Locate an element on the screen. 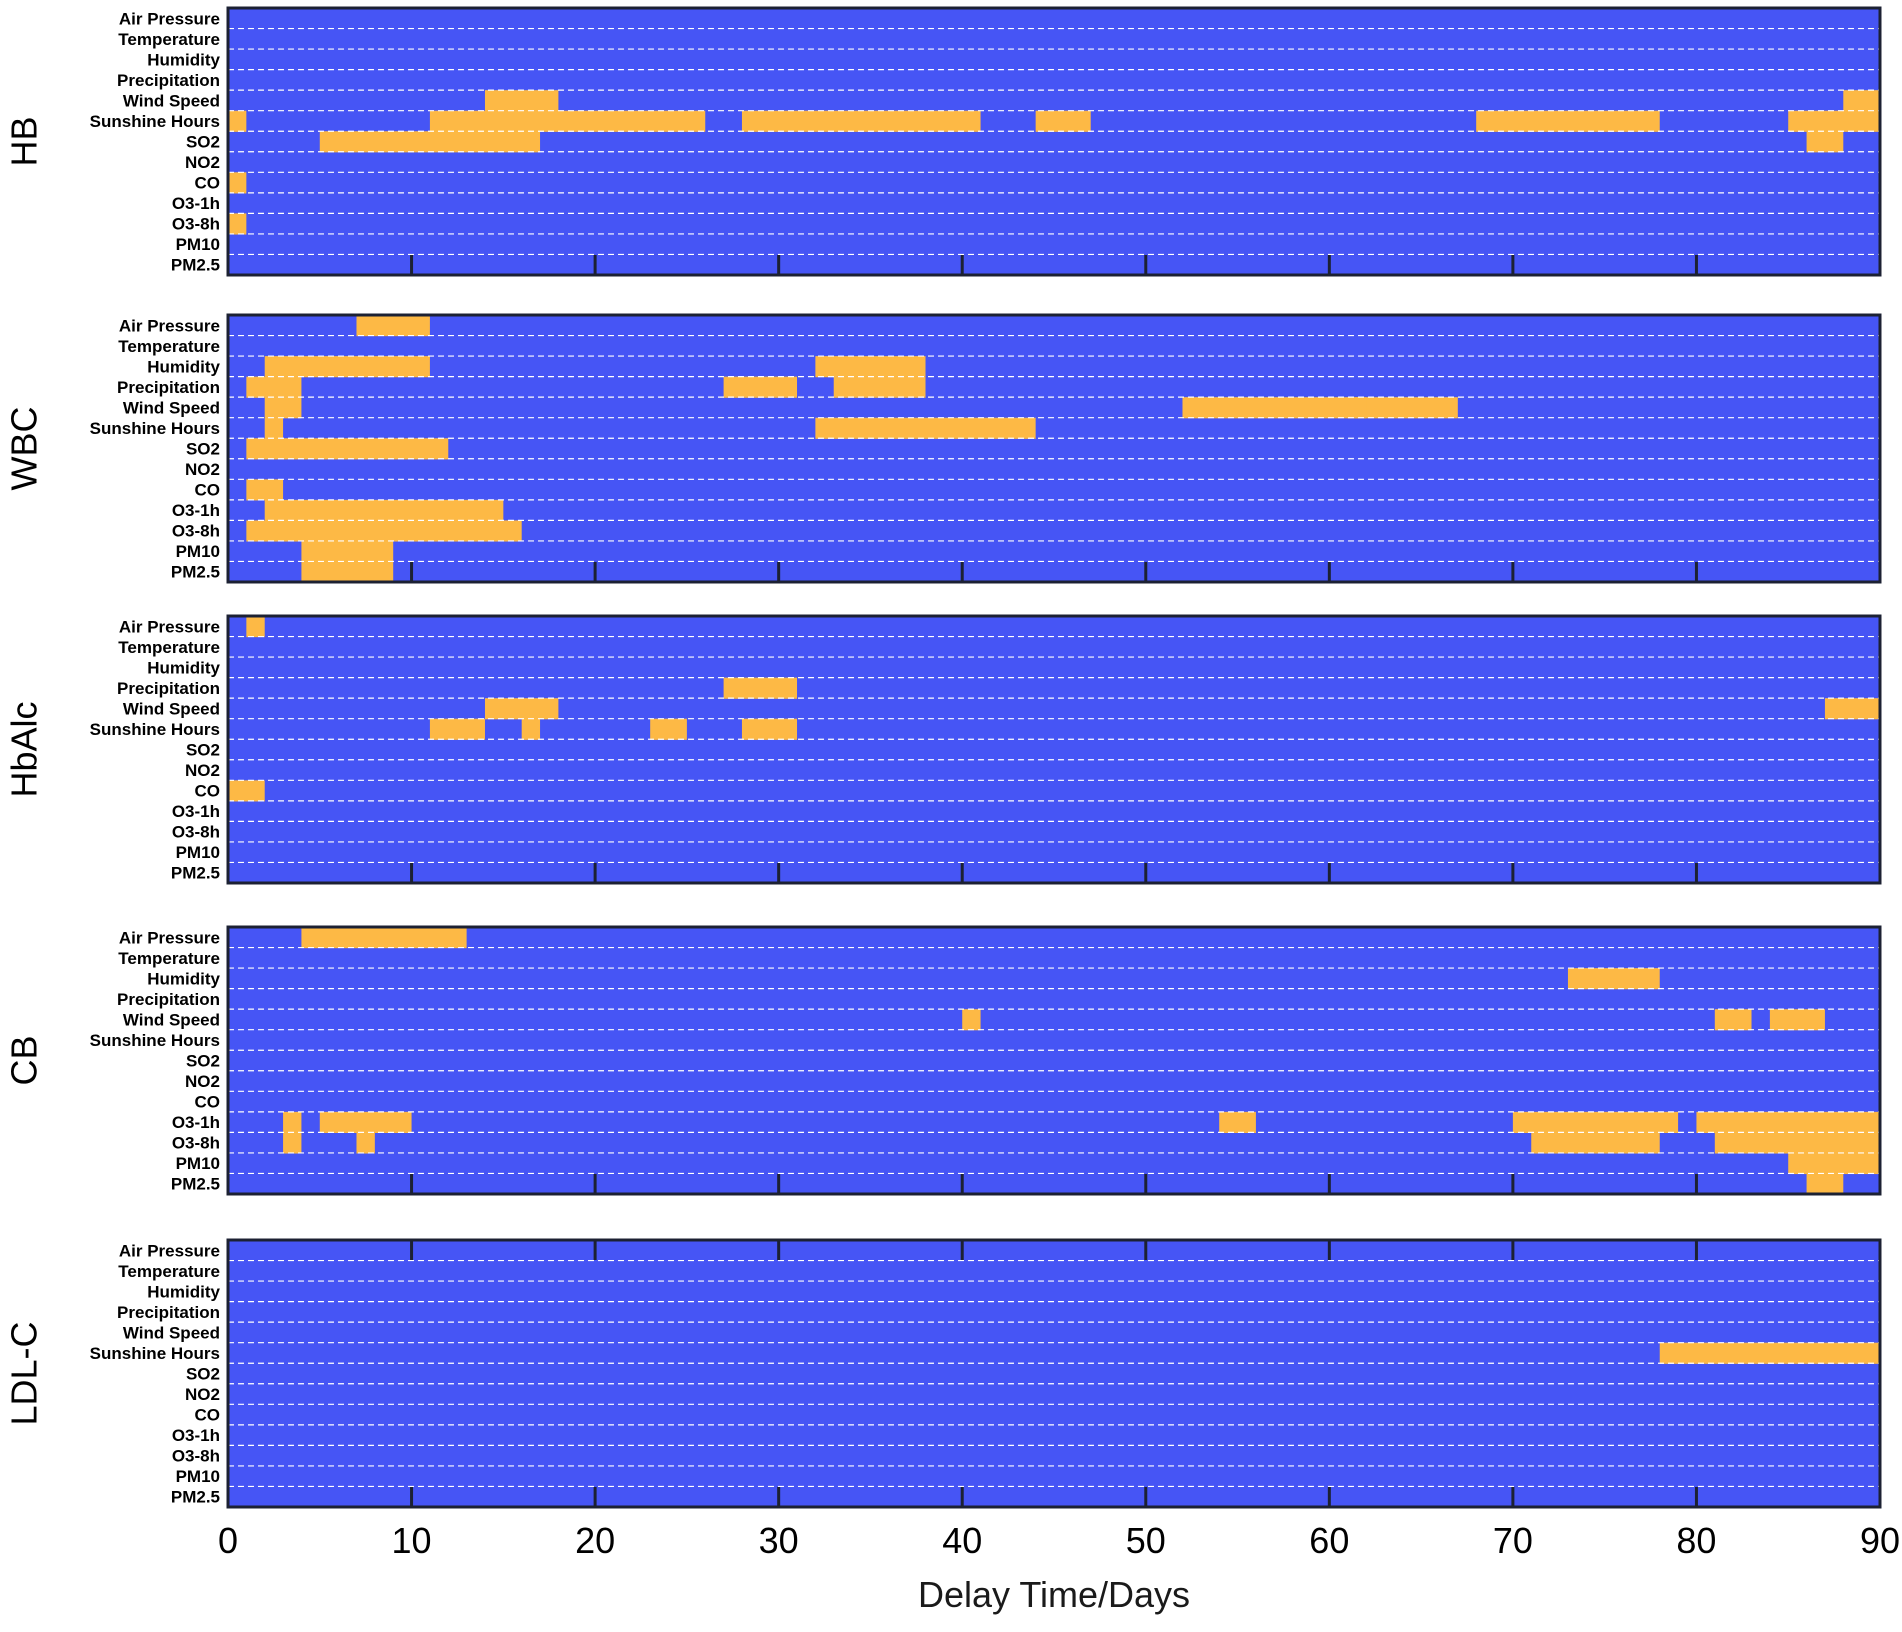  panel-label: WBC is located at coordinates (24, 449).